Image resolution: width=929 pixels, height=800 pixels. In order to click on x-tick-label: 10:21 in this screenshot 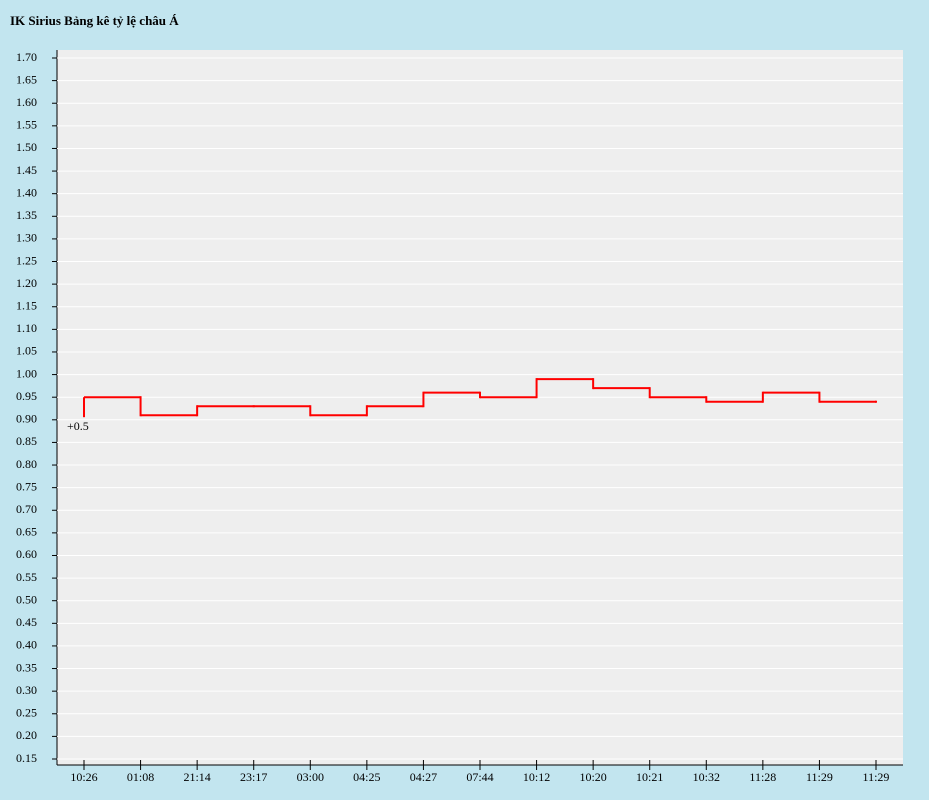, I will do `click(649, 777)`.